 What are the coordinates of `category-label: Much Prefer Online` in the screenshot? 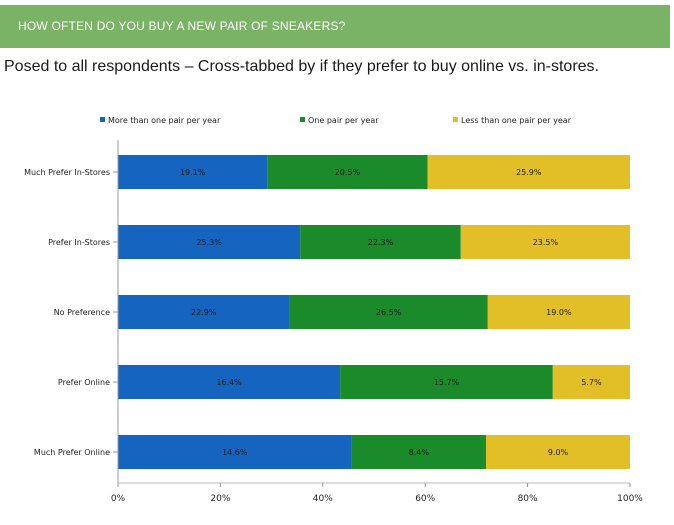 It's located at (72, 452).